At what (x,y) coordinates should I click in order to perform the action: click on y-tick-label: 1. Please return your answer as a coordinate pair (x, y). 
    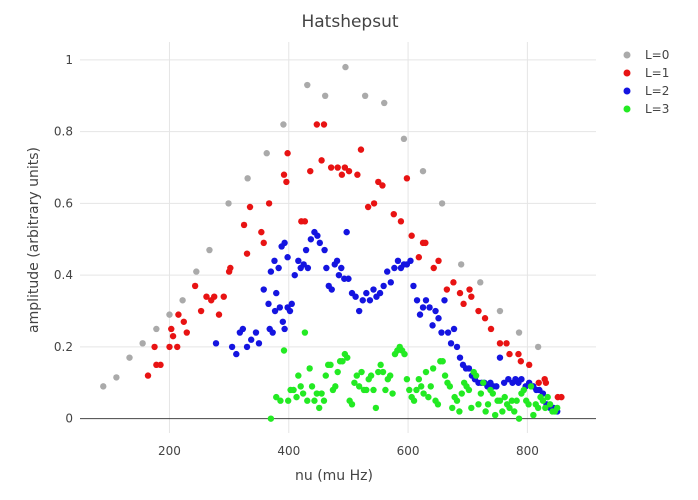
    Looking at the image, I should click on (69, 60).